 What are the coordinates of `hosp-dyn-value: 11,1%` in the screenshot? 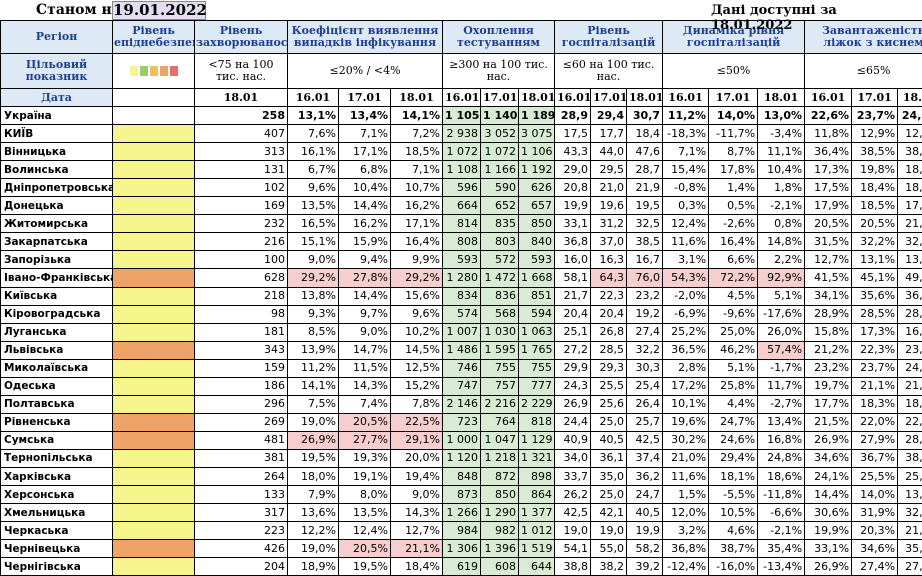 It's located at (781, 152).